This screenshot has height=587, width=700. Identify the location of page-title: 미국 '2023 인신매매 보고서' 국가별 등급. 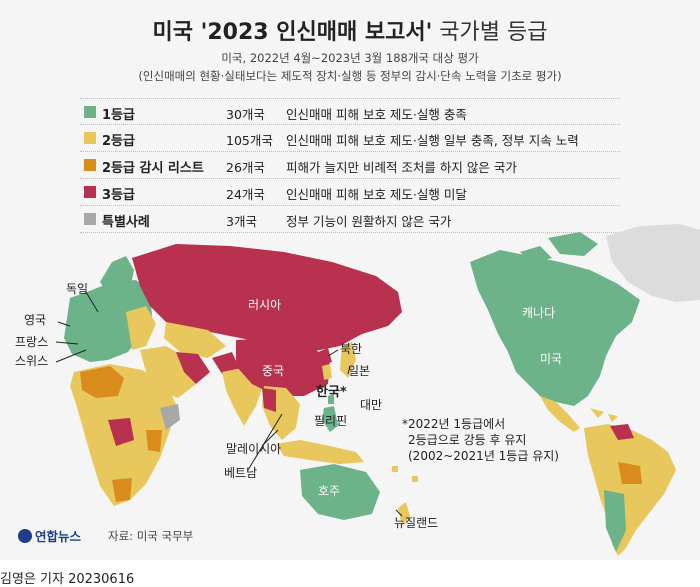
(350, 30).